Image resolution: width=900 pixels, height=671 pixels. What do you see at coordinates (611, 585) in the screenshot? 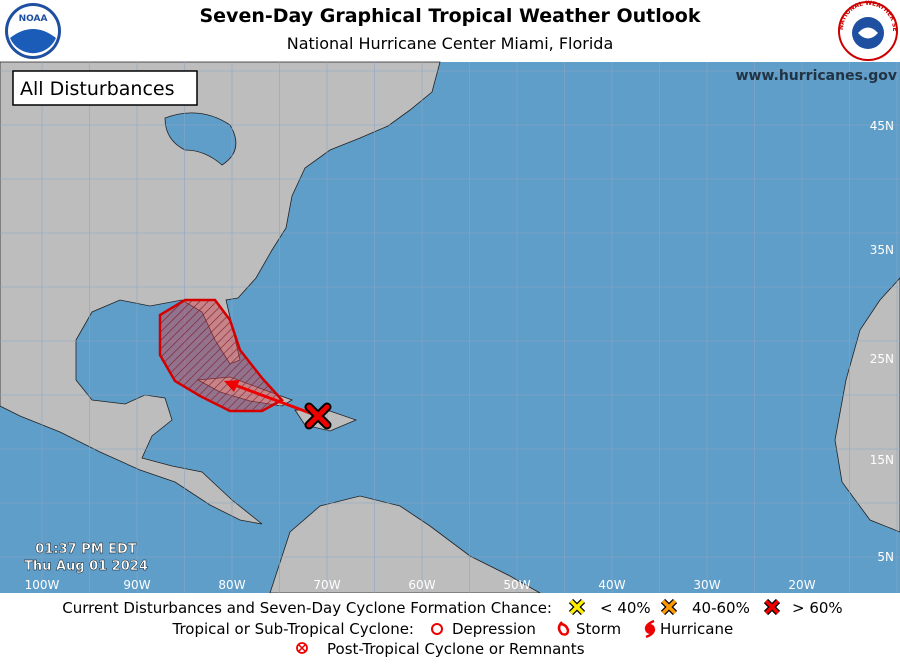
I see `longitude-label: 40W` at bounding box center [611, 585].